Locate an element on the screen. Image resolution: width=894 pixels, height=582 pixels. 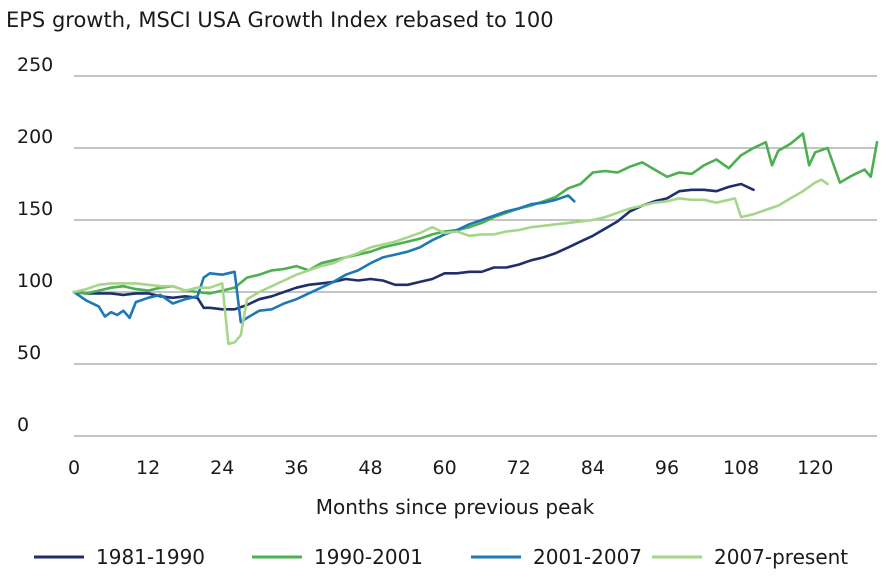
legend-label: 2007-present is located at coordinates (781, 557).